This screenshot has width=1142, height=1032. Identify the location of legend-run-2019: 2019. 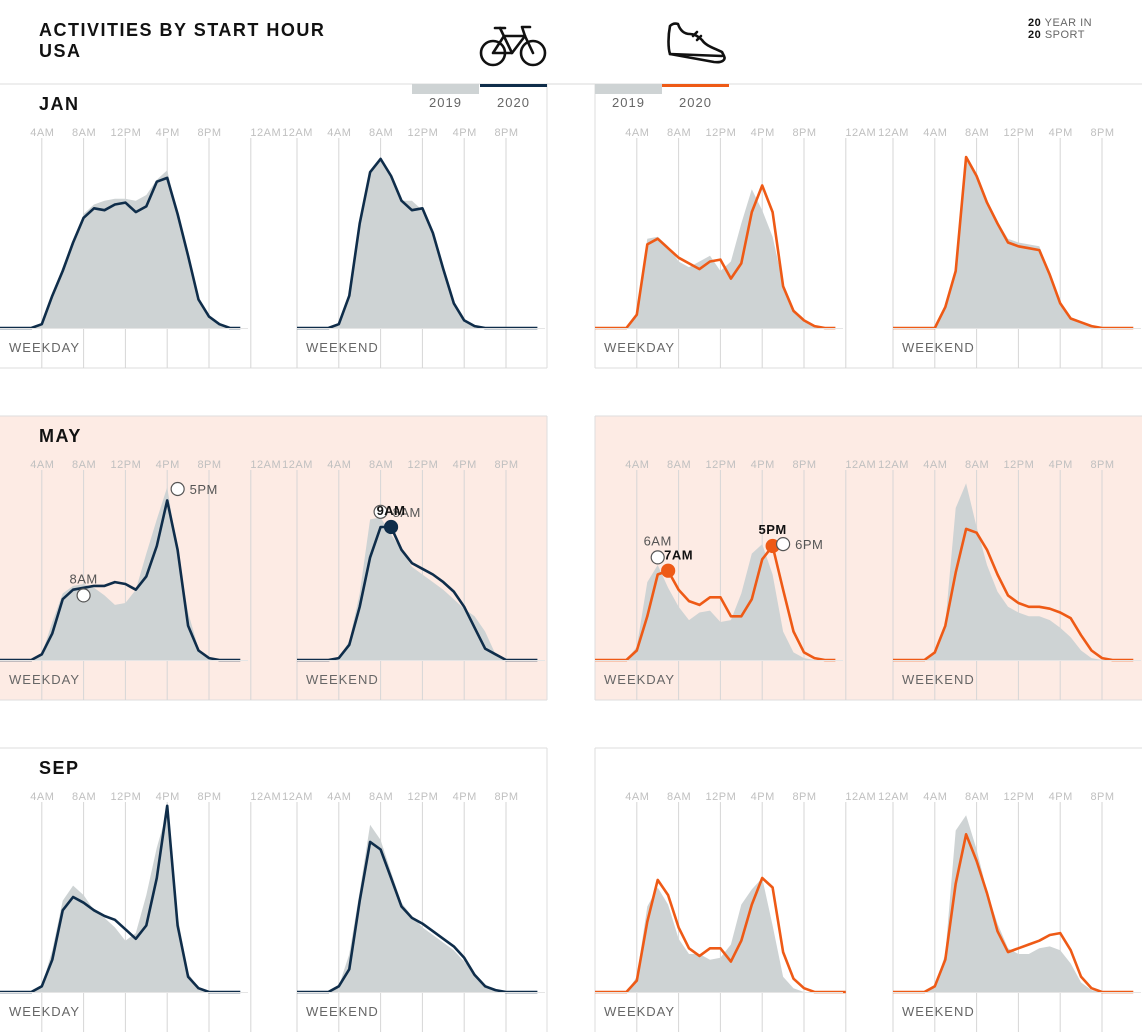
(628, 102).